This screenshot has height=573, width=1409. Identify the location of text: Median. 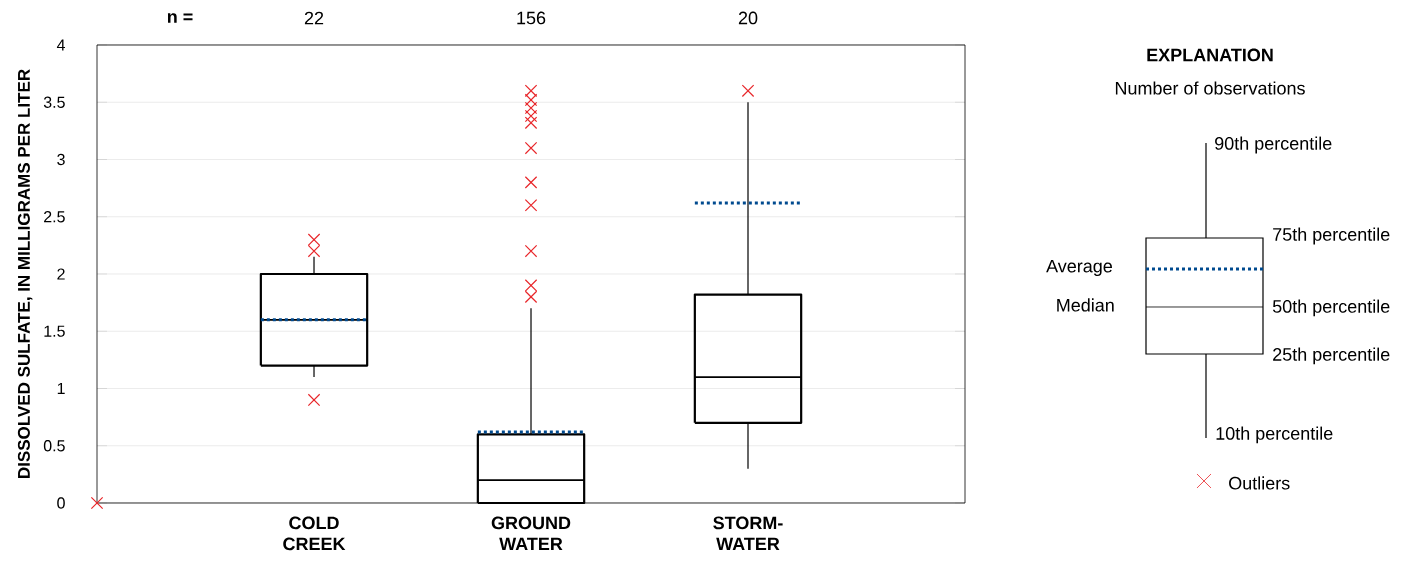
(1085, 305).